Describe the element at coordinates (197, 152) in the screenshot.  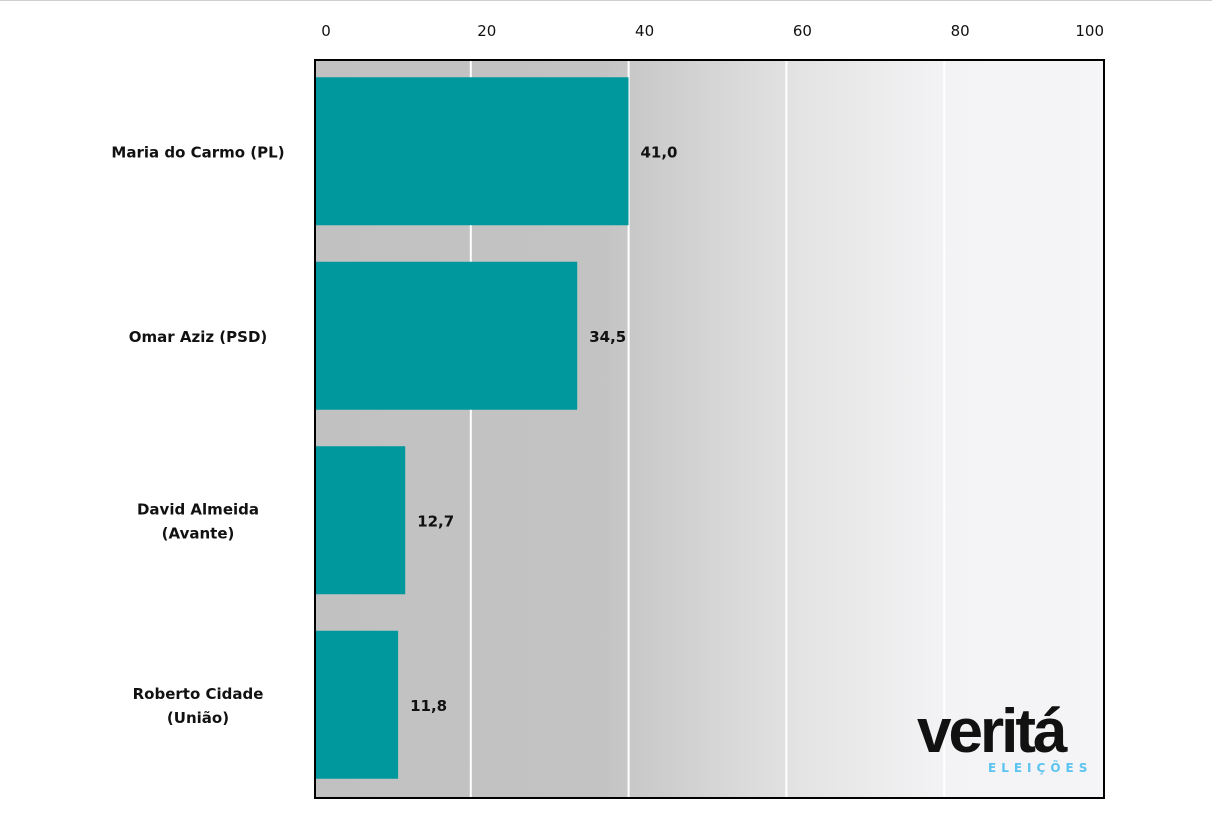
I see `category-label: Maria do Carmo (PL)` at that location.